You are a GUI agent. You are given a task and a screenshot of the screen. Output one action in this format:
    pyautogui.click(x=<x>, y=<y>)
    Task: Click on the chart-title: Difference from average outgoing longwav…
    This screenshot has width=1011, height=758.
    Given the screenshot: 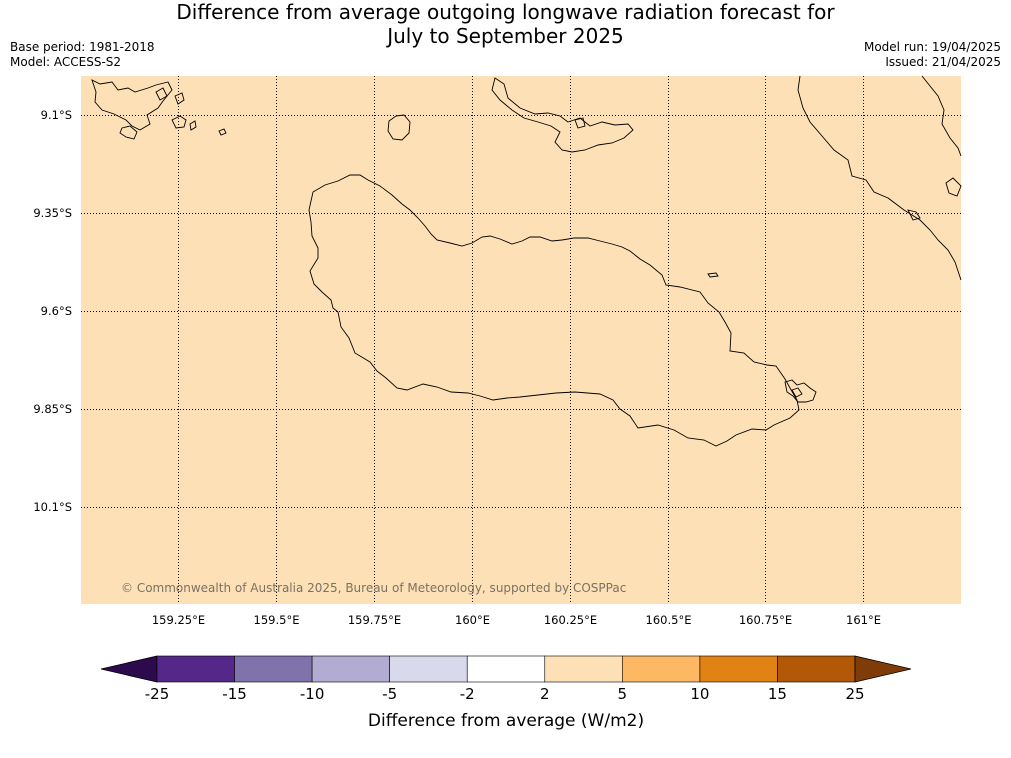 What is the action you would take?
    pyautogui.click(x=505, y=24)
    